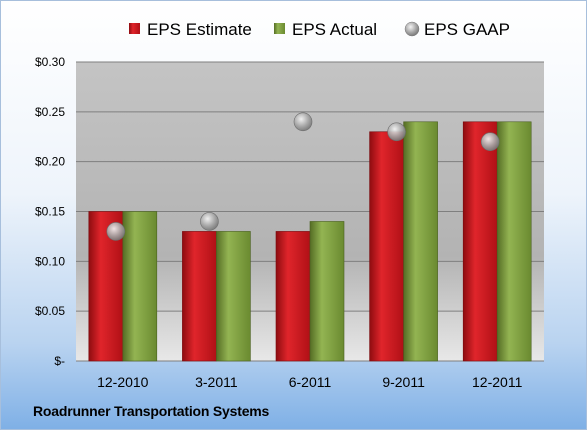 The width and height of the screenshot is (587, 431). I want to click on legend-label: EPS GAAP, so click(467, 29).